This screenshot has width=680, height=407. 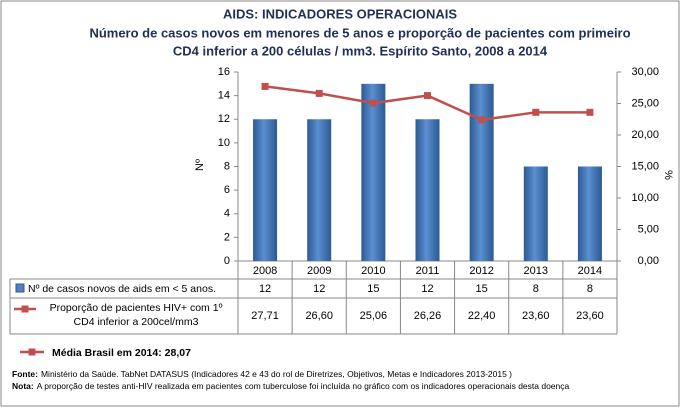 What do you see at coordinates (428, 271) in the screenshot?
I see `x-tick-label: 2011` at bounding box center [428, 271].